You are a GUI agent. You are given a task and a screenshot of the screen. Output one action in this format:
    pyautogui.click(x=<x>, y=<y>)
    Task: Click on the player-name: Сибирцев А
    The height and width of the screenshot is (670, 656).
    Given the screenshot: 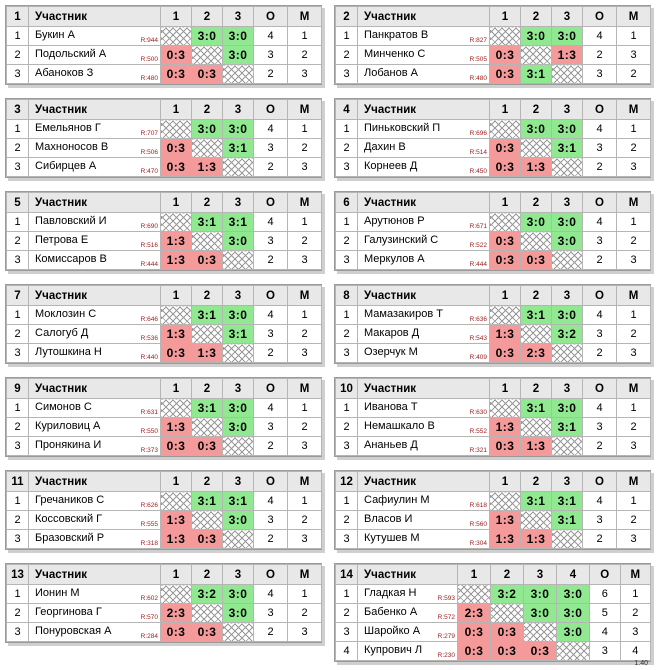 What is the action you would take?
    pyautogui.click(x=66, y=166)
    